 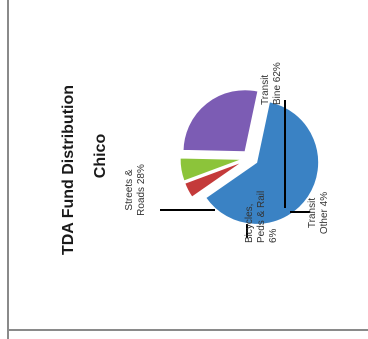 What do you see at coordinates (220, 121) in the screenshot?
I see `pie-slice-streets-roads` at bounding box center [220, 121].